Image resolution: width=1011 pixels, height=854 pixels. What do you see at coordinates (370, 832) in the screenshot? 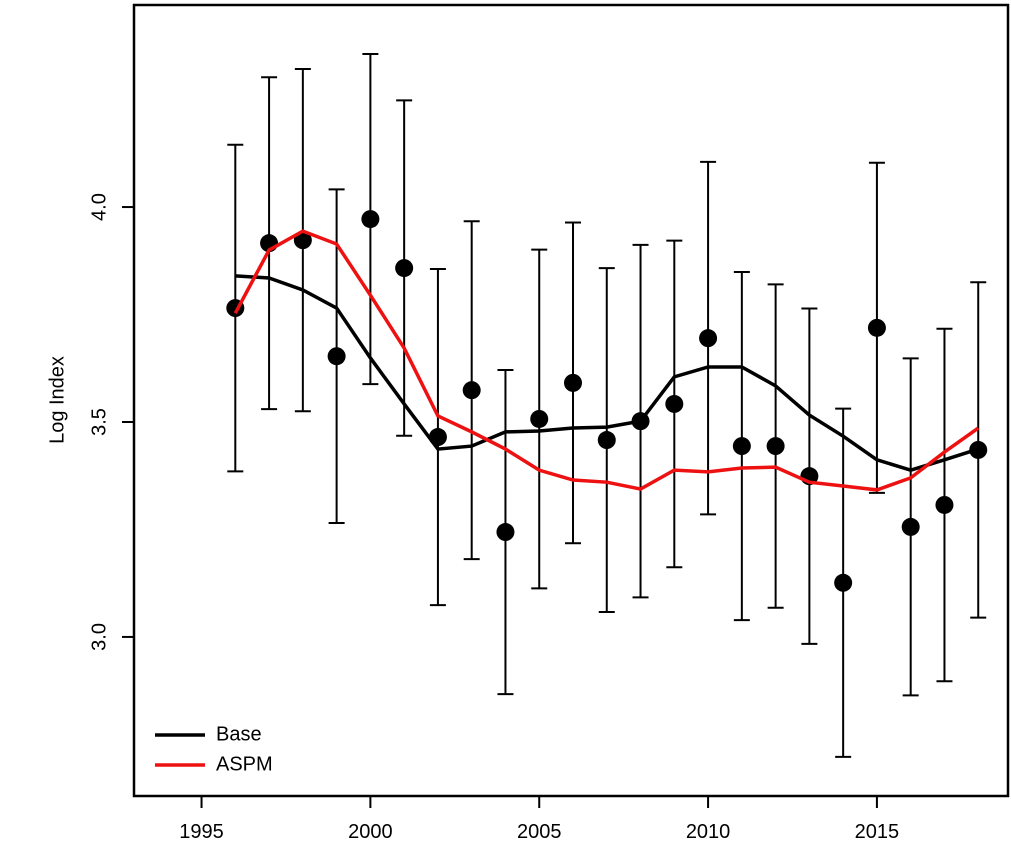
I see `x-tick-label: 2000` at bounding box center [370, 832].